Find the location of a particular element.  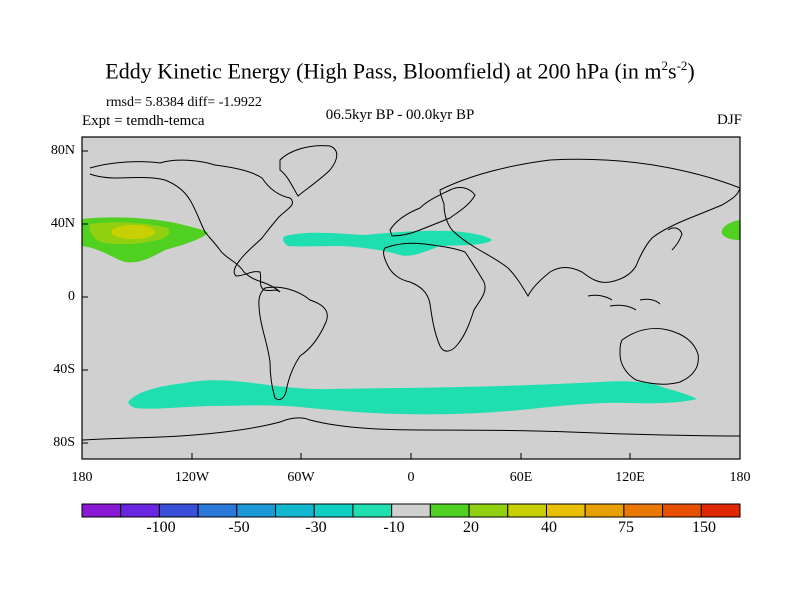

lon-label-180w: 180 is located at coordinates (82, 477).